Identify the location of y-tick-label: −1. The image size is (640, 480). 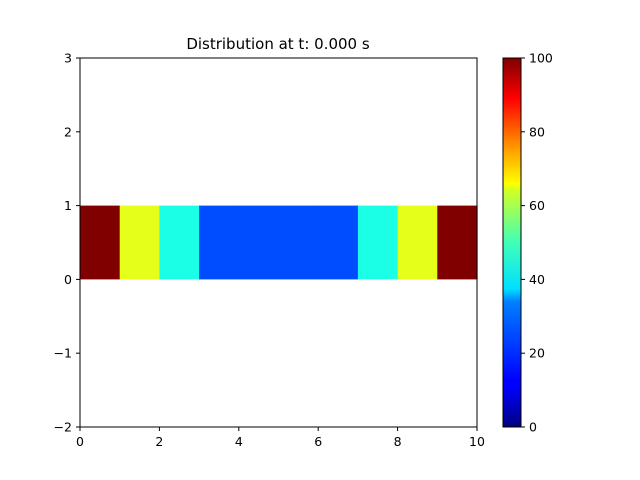
(63, 353).